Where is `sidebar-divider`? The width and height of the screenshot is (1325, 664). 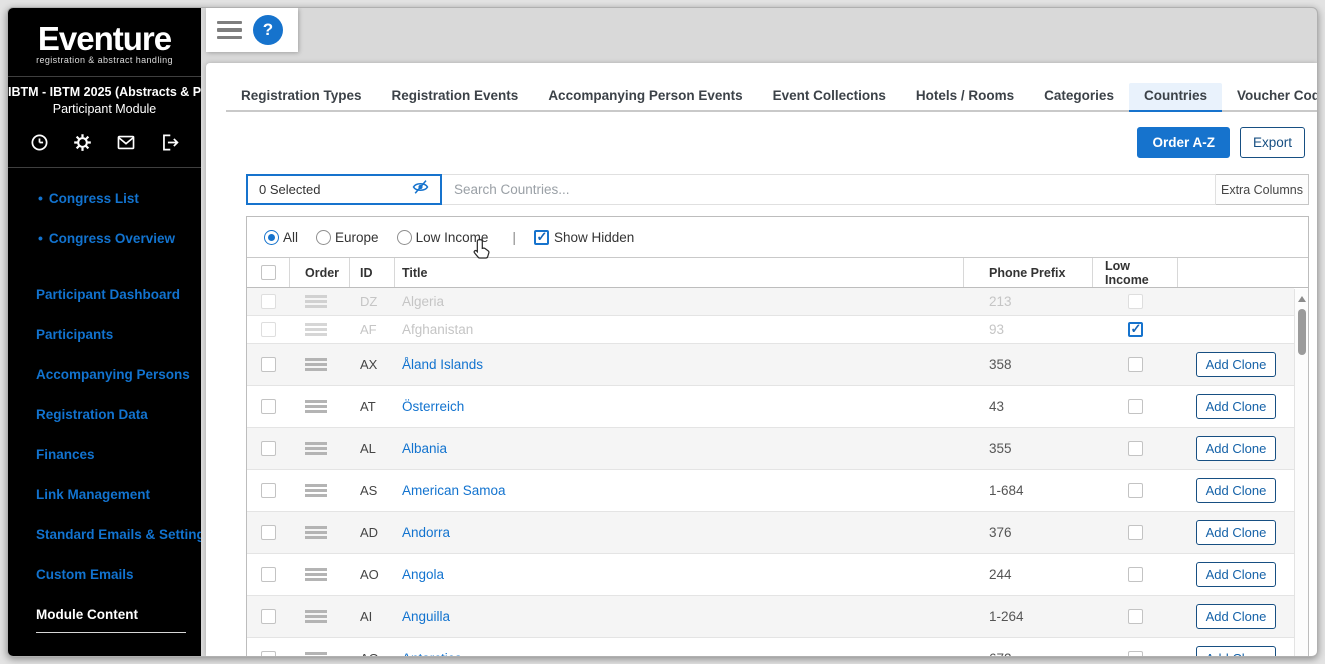
sidebar-divider is located at coordinates (104, 167).